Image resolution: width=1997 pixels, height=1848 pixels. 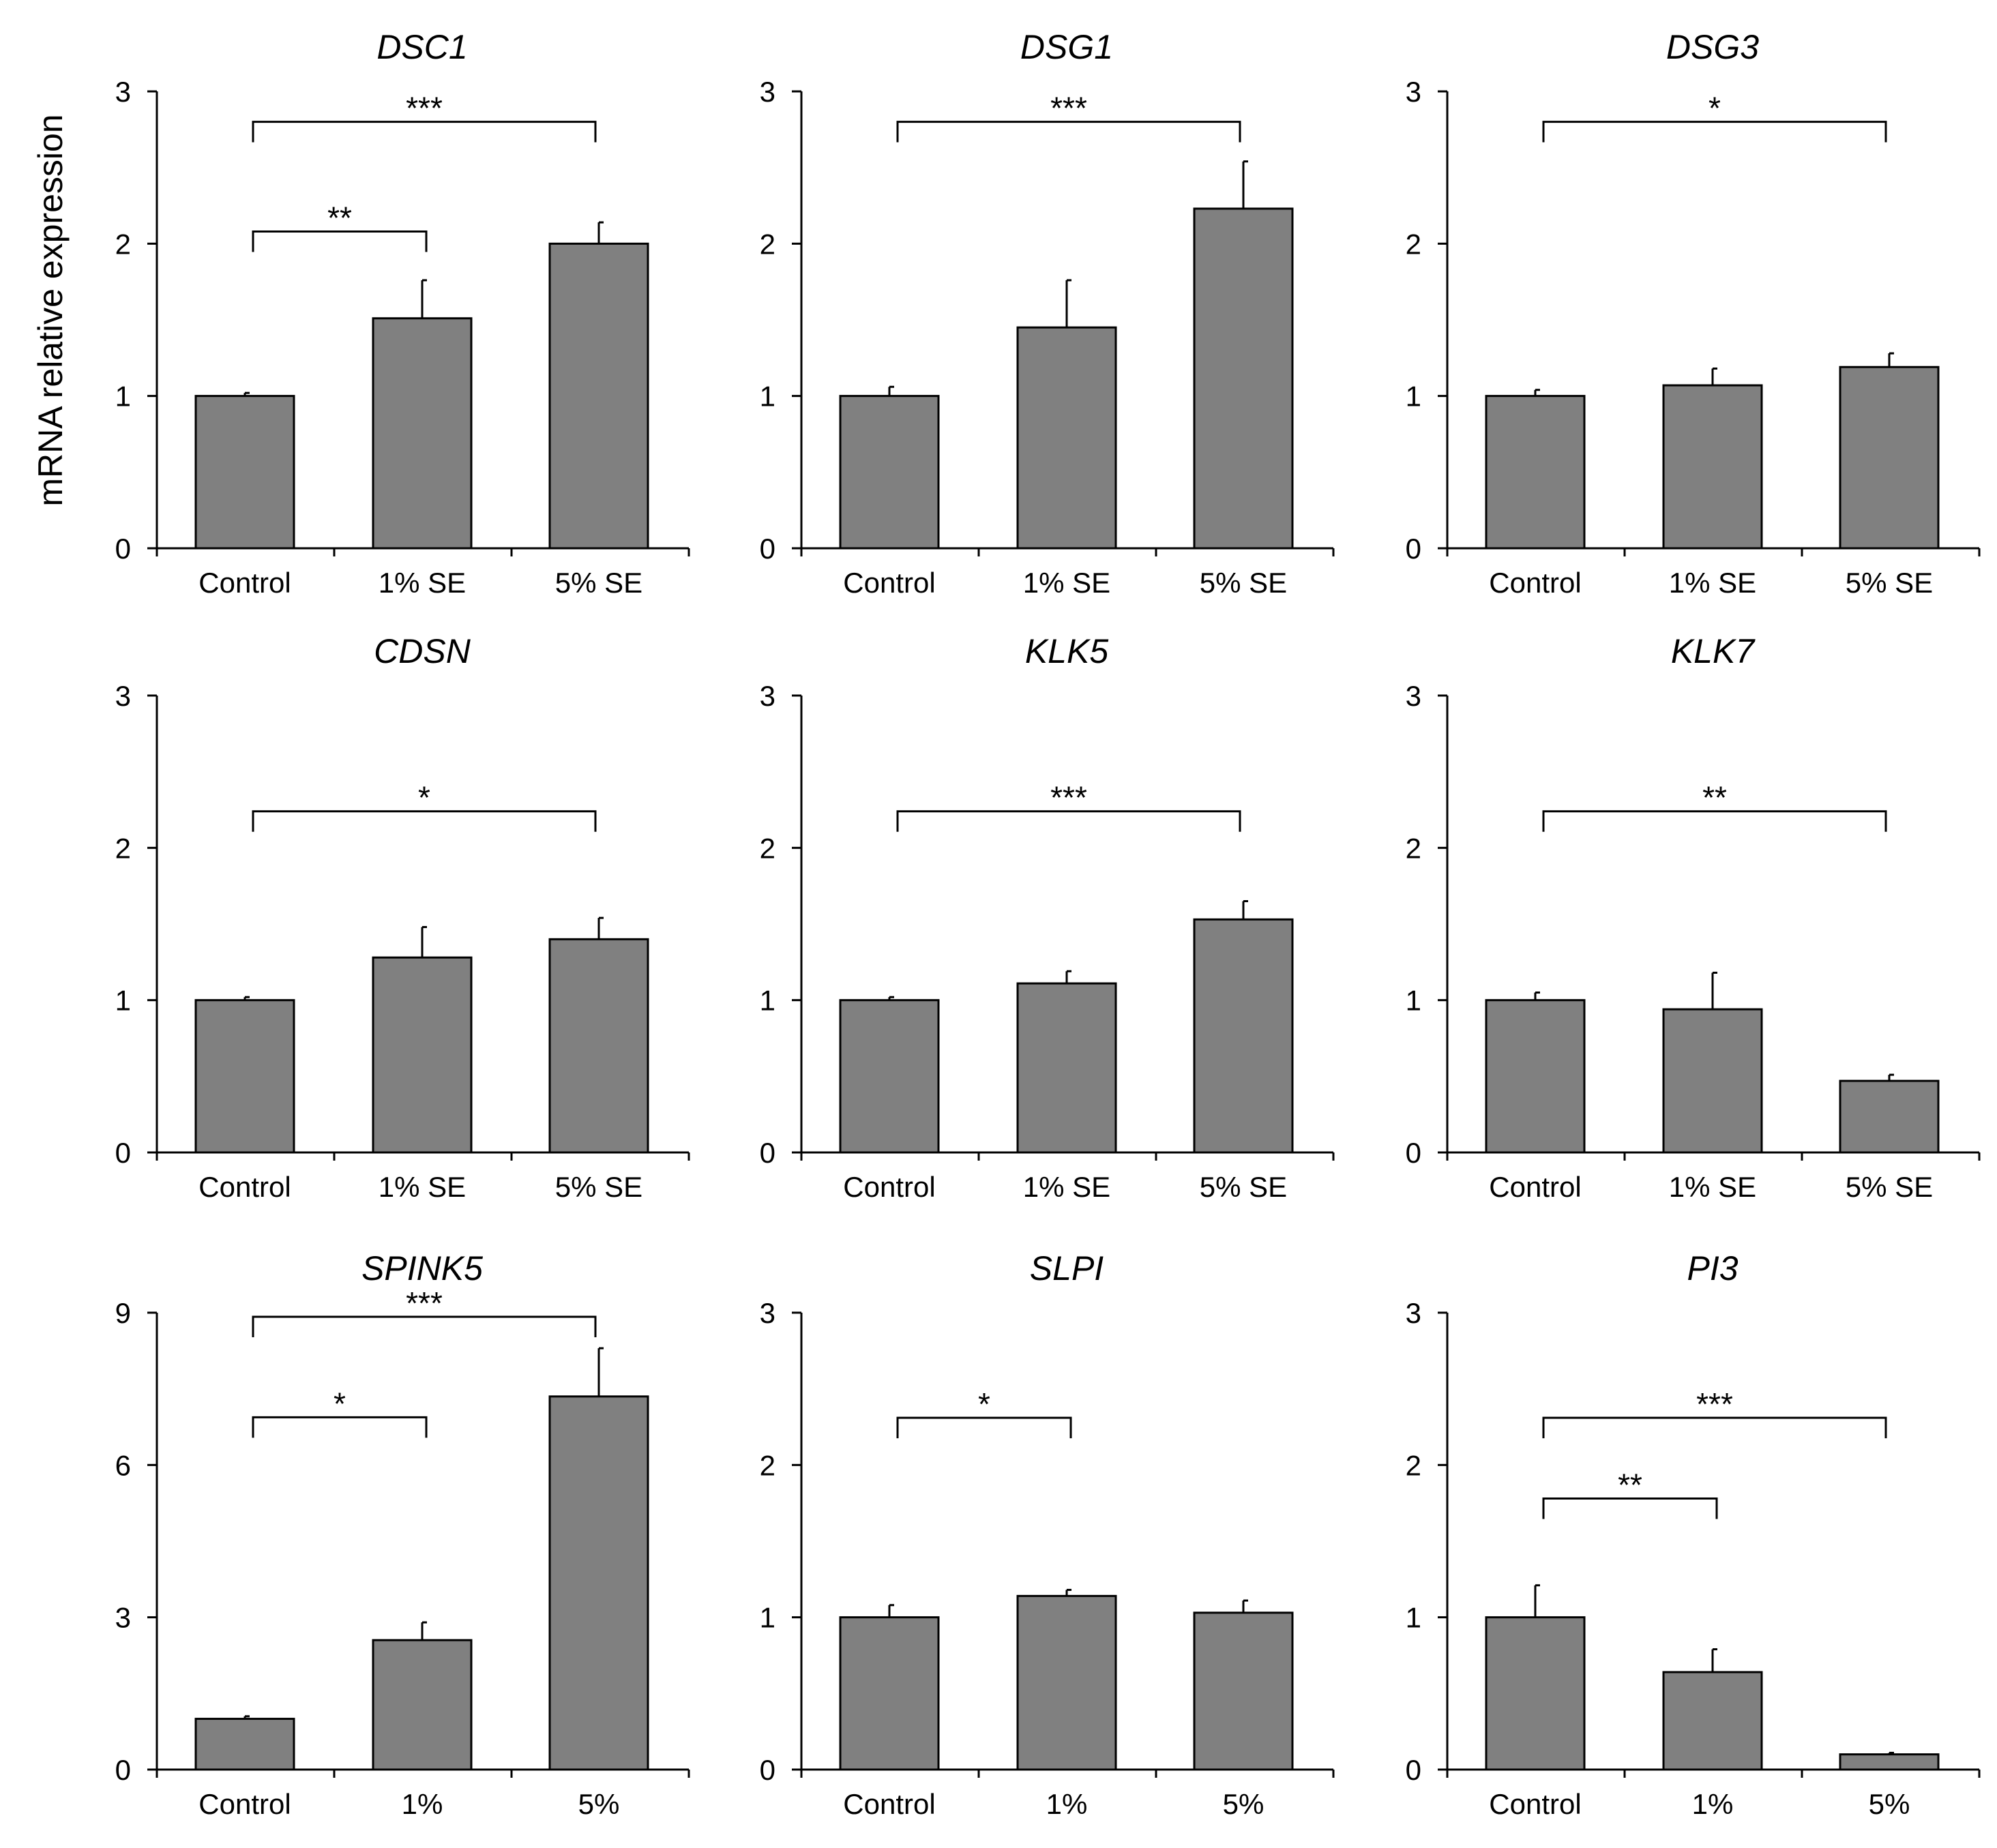 What do you see at coordinates (1047, 917) in the screenshot?
I see `panel-klk5: KLK5 0 1 2 3 Control 1% SE 5% SE ***` at bounding box center [1047, 917].